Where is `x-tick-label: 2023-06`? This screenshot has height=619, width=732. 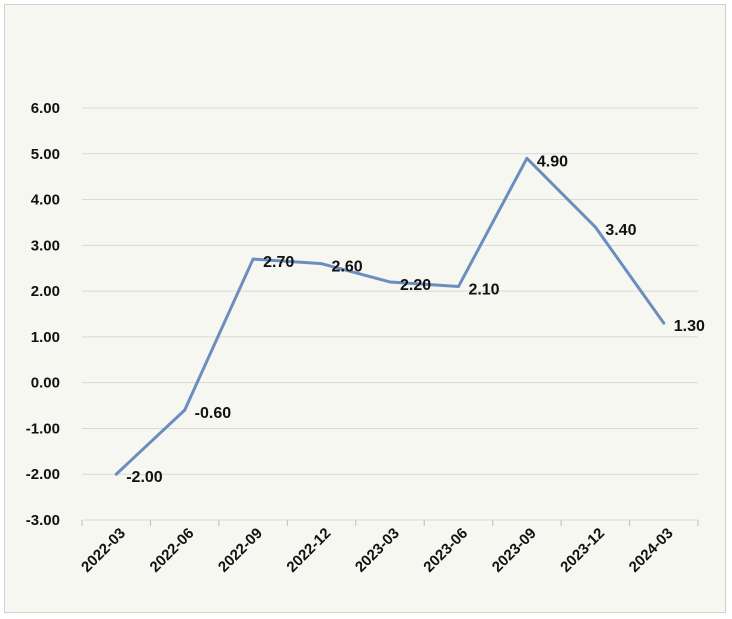
x-tick-label: 2023-06 is located at coordinates (445, 550).